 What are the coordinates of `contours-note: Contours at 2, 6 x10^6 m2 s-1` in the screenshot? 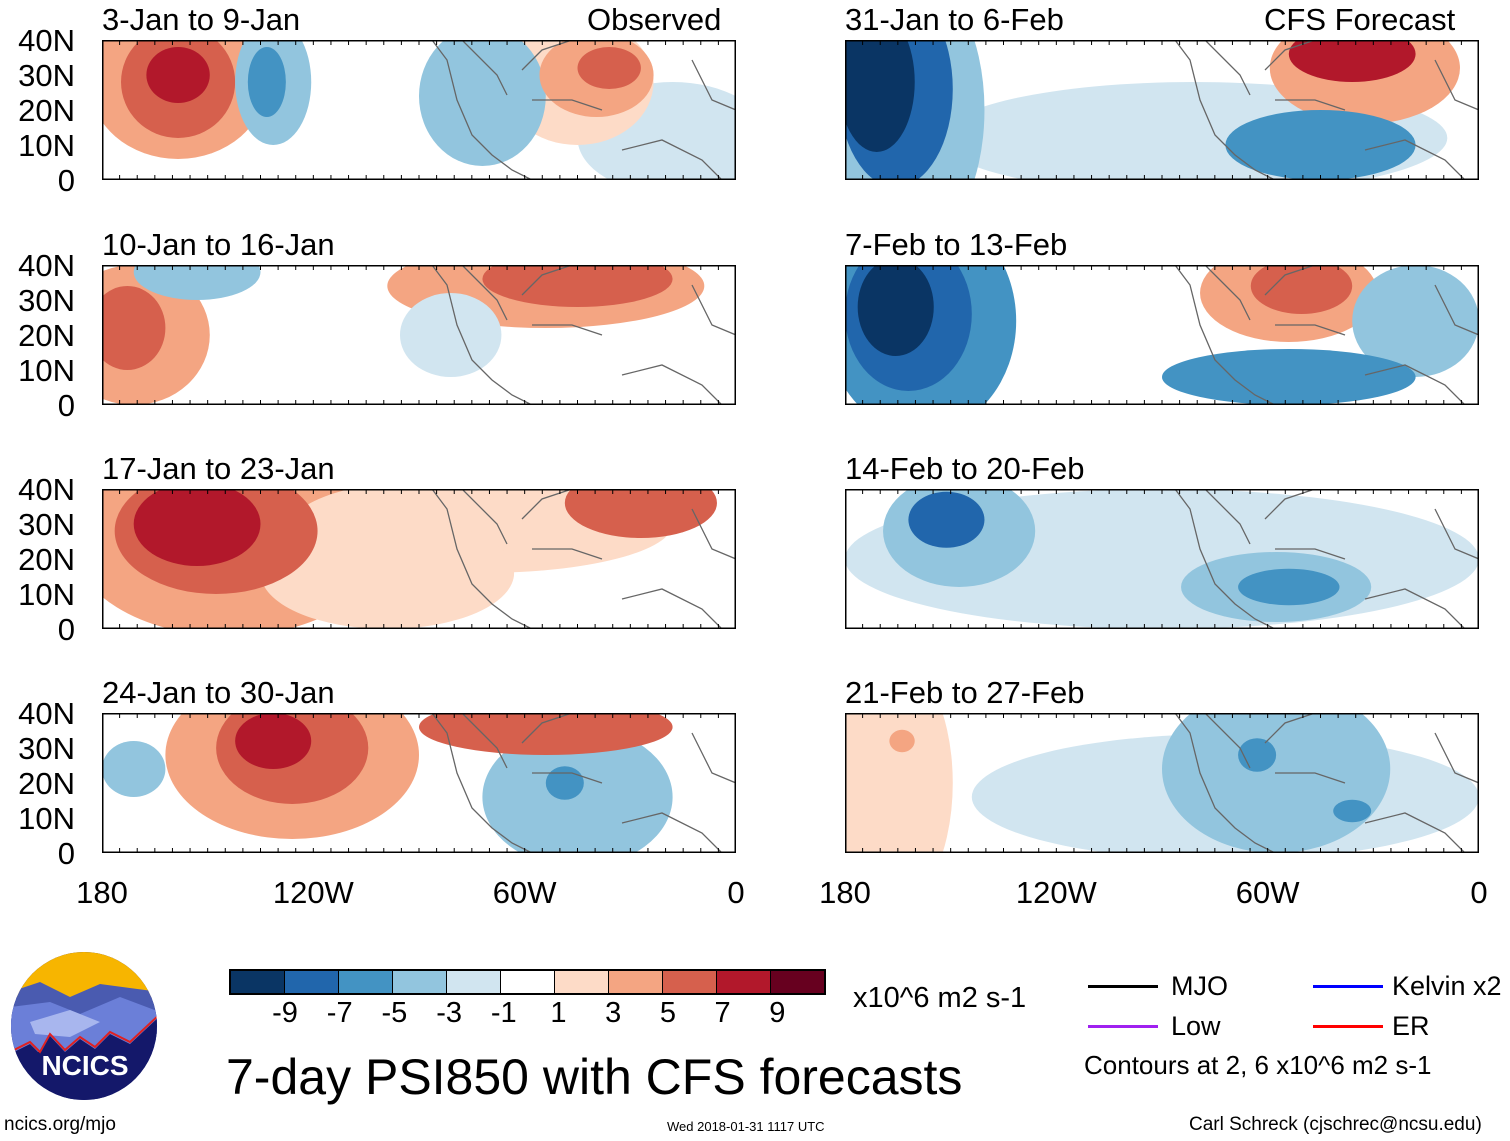 It's located at (1258, 1065).